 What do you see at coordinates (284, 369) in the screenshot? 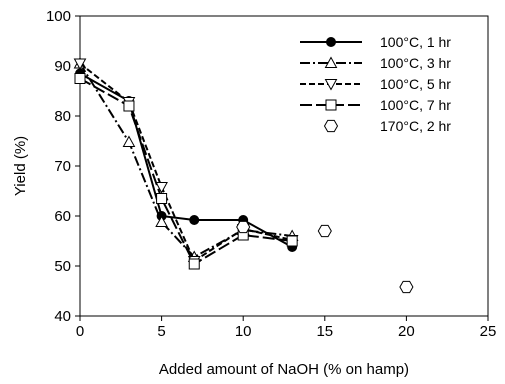
I see `x-axis-title: Added amount of NaOH (% on hamp)` at bounding box center [284, 369].